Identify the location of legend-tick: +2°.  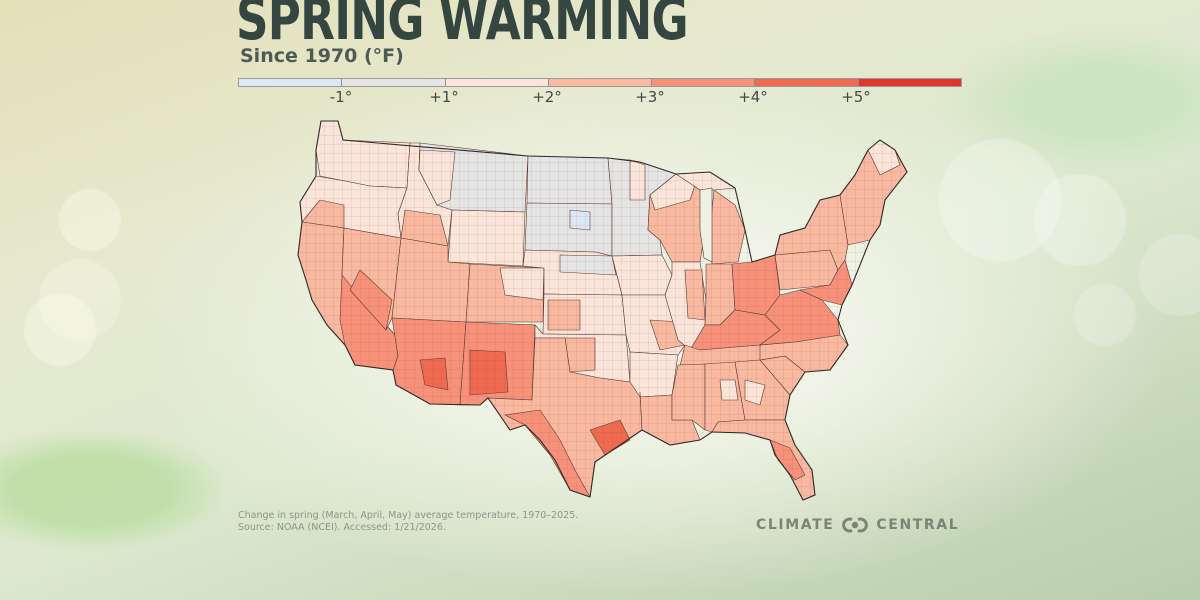
(547, 97).